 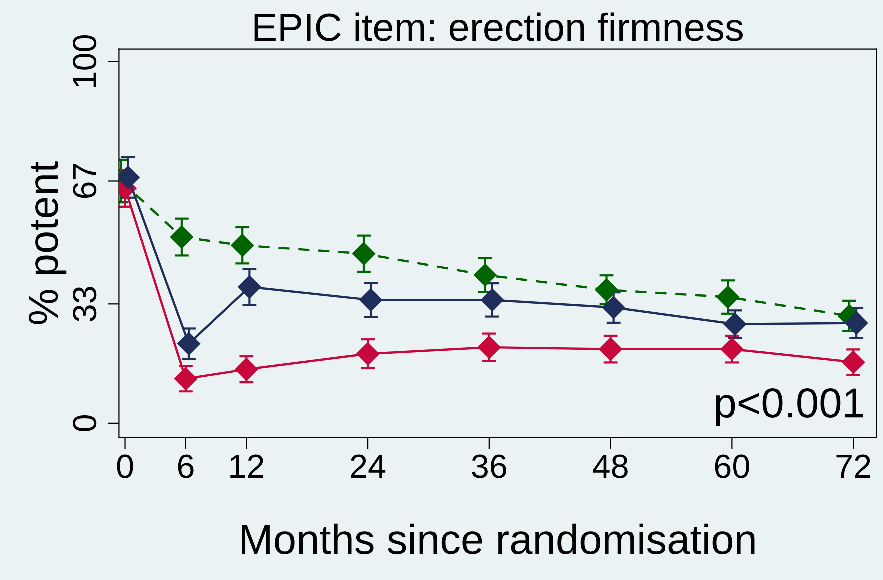 I want to click on y-tick-label: 33, so click(x=85, y=304).